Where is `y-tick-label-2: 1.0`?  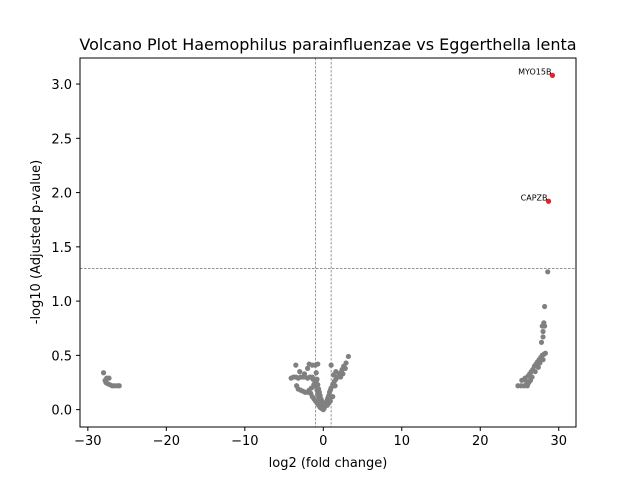
y-tick-label-2: 1.0 is located at coordinates (61, 302).